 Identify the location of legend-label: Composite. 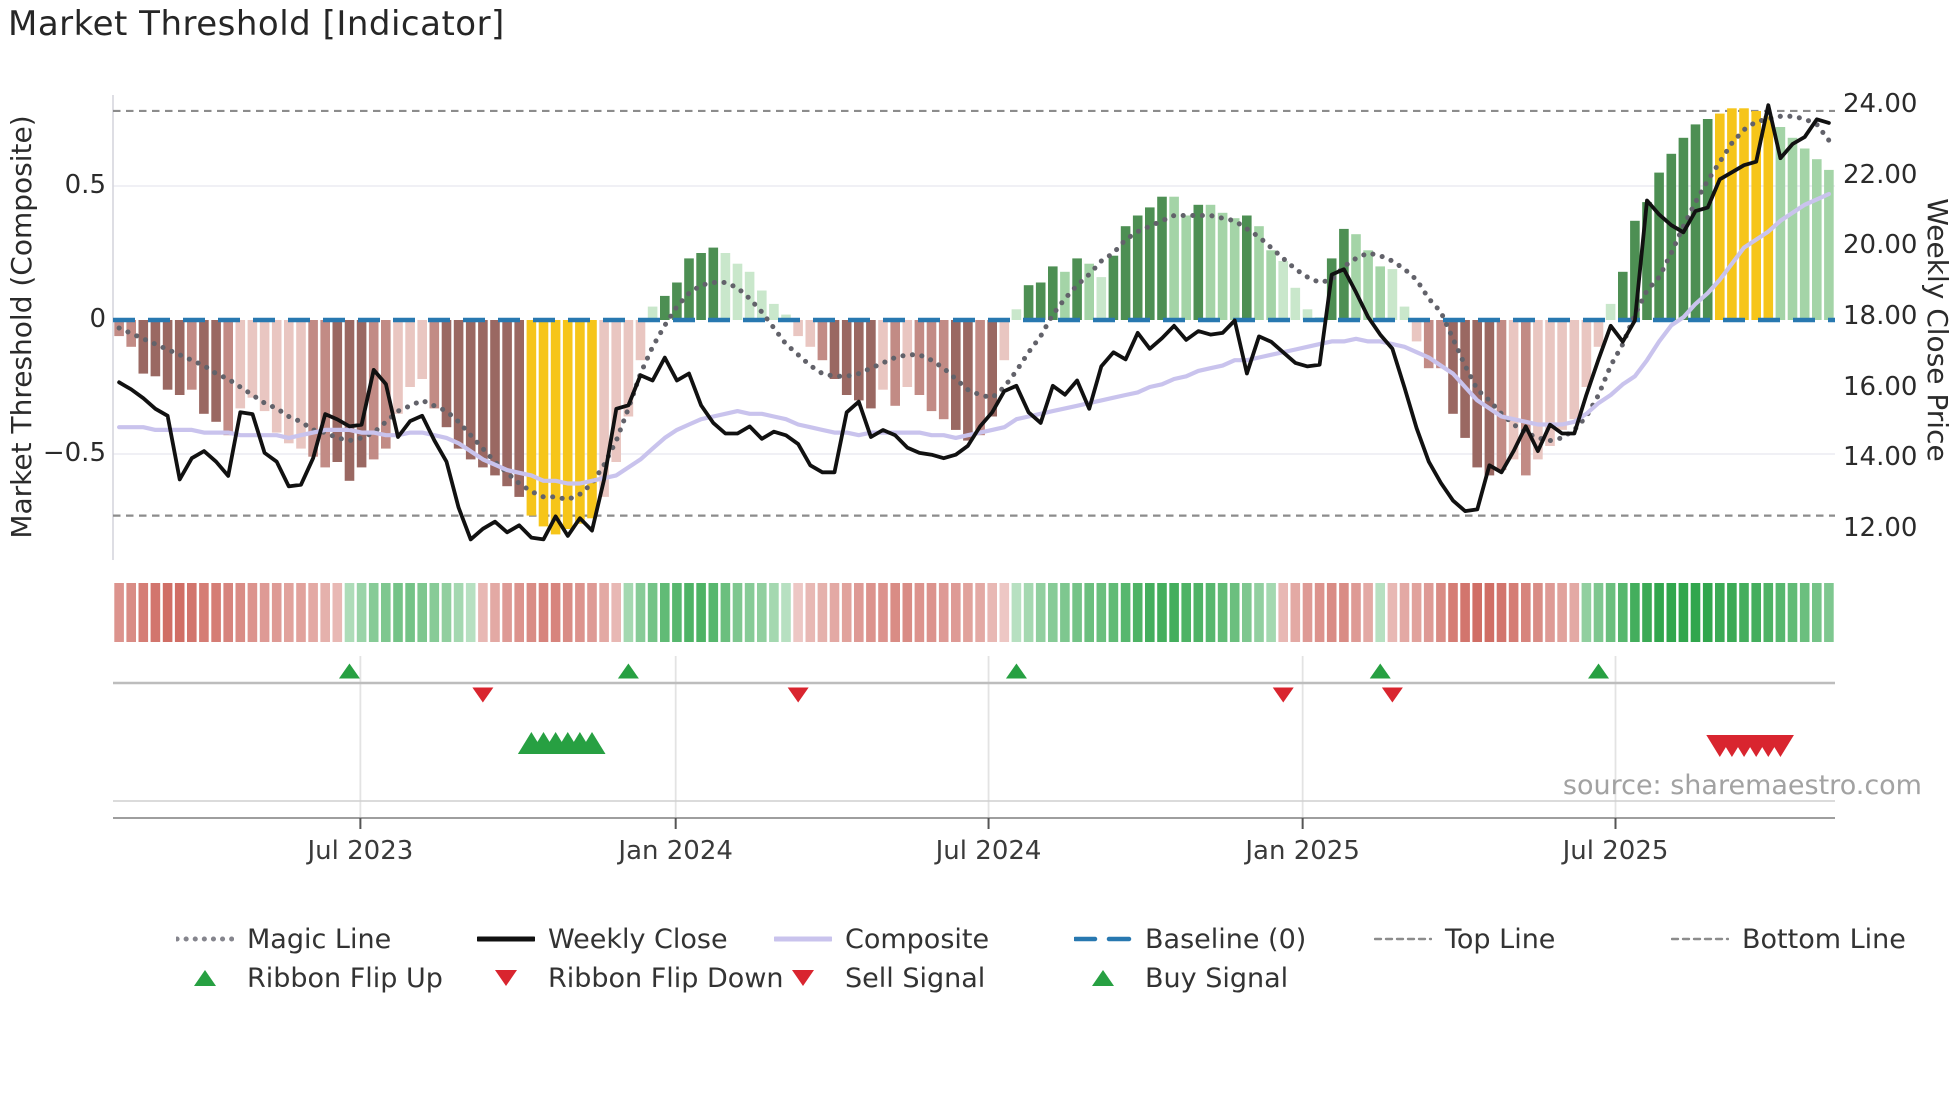
(917, 939).